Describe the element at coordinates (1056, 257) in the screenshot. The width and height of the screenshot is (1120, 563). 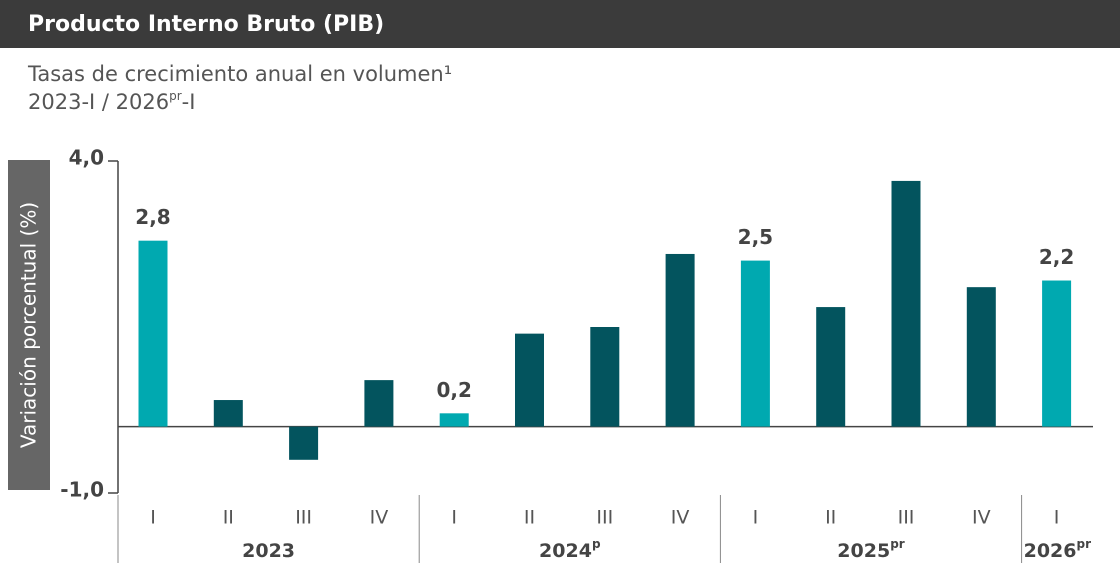
I see `value-label: 2,2` at that location.